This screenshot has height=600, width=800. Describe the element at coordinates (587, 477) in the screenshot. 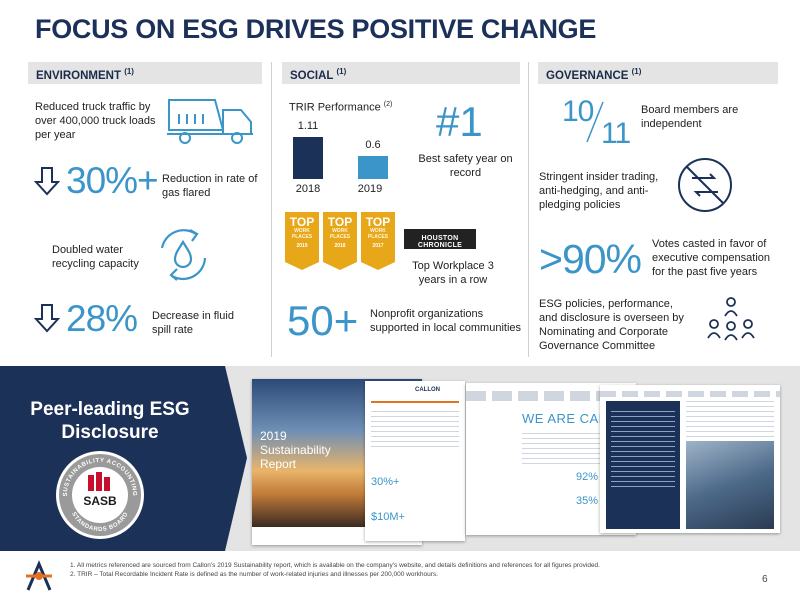

I see `report-stat-3: 92%` at that location.